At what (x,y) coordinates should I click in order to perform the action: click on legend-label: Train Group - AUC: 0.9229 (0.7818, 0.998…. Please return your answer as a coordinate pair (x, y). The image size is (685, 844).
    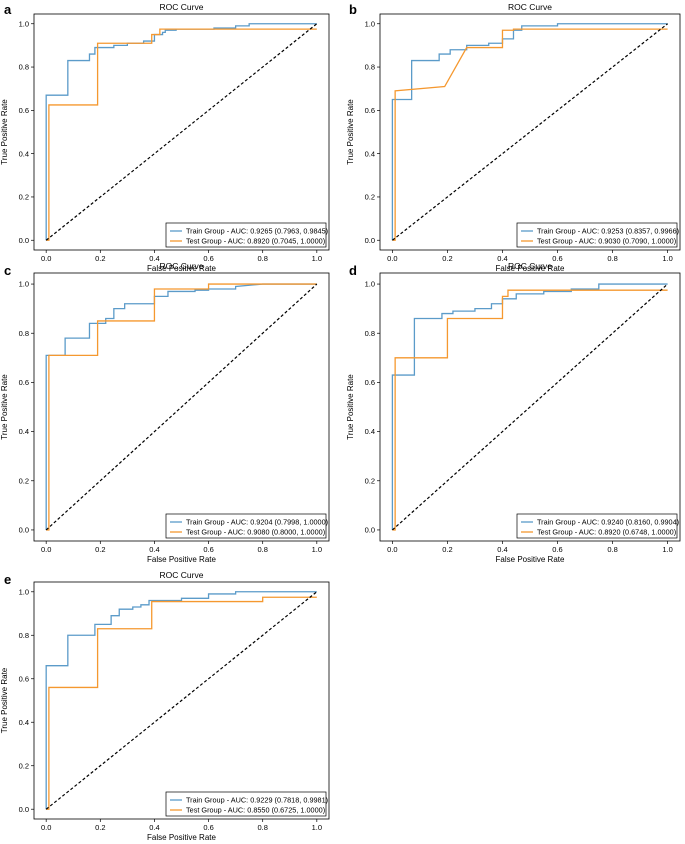
    Looking at the image, I should click on (257, 800).